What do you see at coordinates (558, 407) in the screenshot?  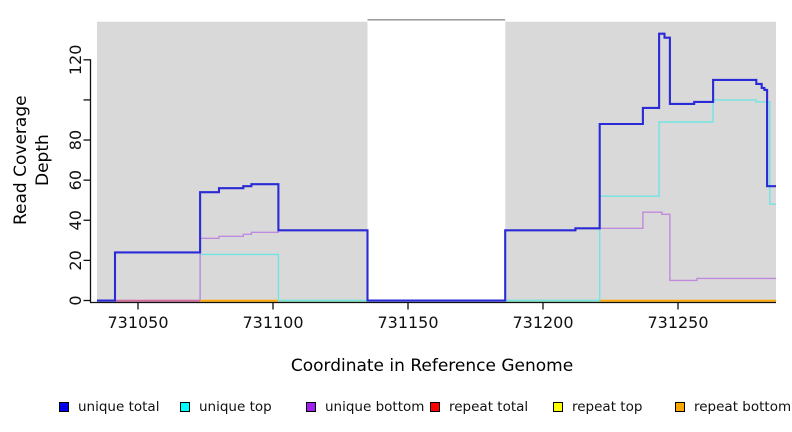 I see `repeat-top-swatch-icon` at bounding box center [558, 407].